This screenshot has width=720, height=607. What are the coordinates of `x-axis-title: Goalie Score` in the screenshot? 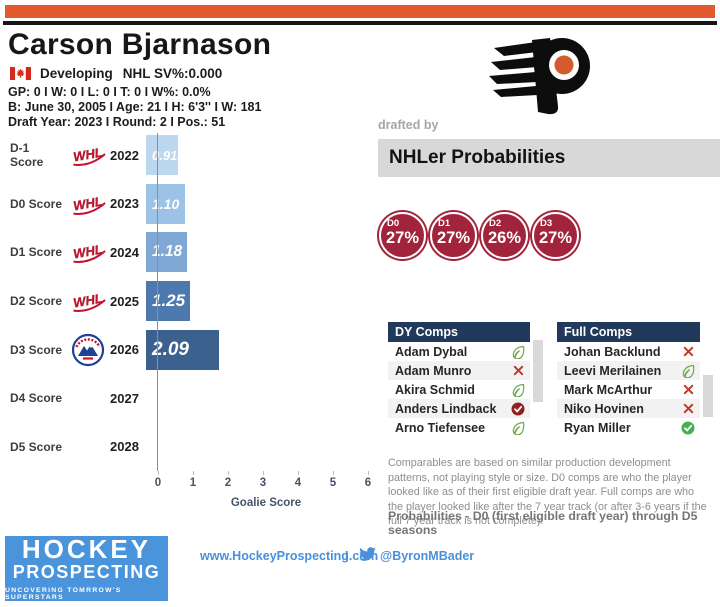 It's located at (266, 503).